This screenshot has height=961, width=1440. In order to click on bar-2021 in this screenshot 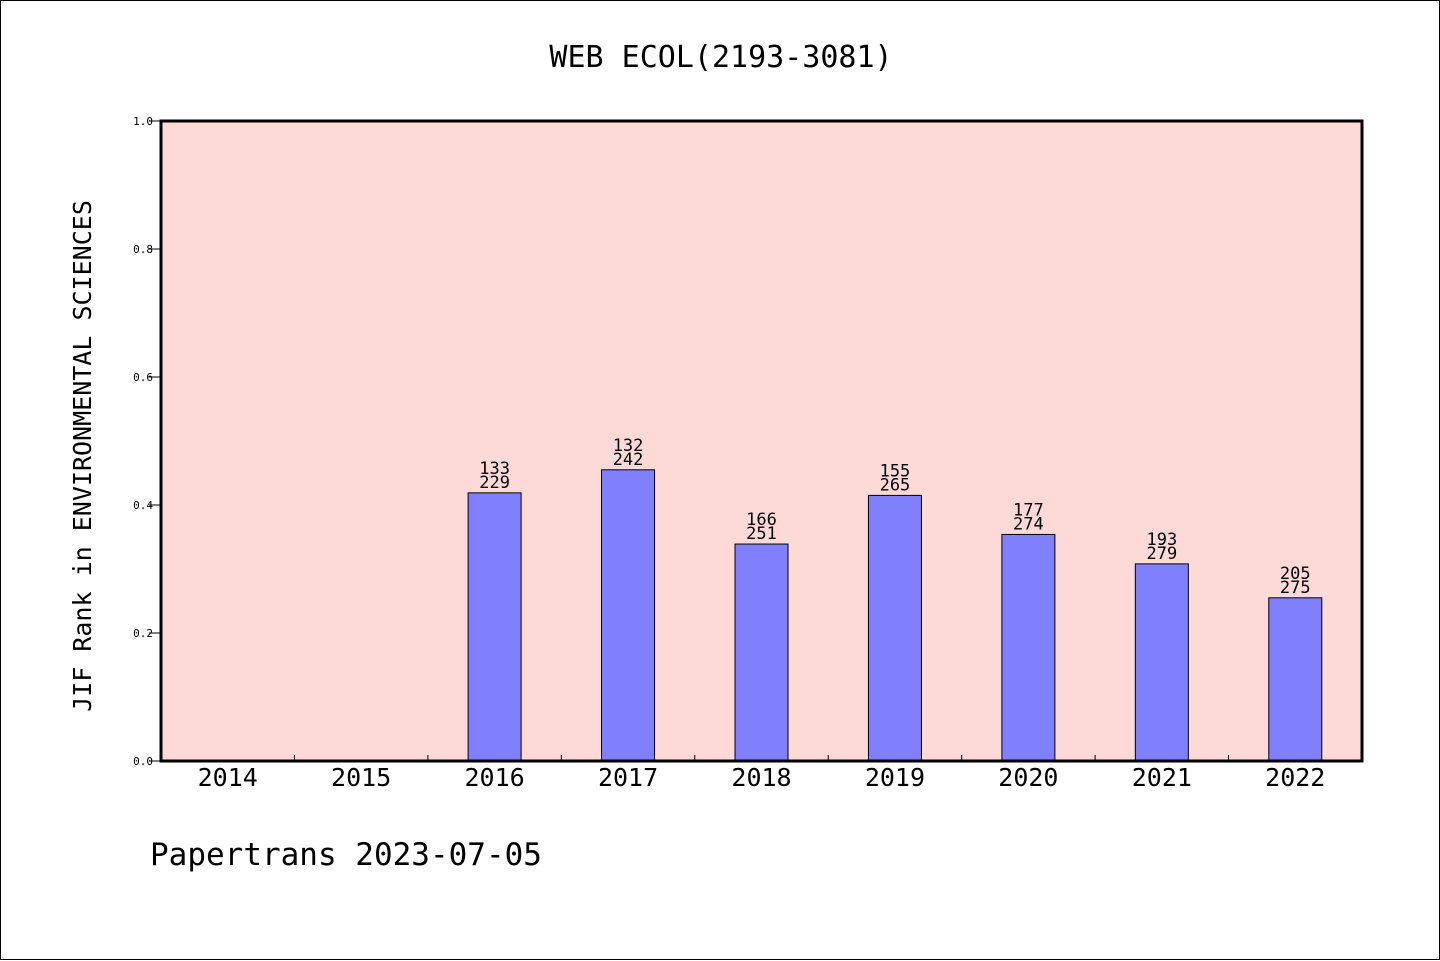, I will do `click(1161, 662)`.